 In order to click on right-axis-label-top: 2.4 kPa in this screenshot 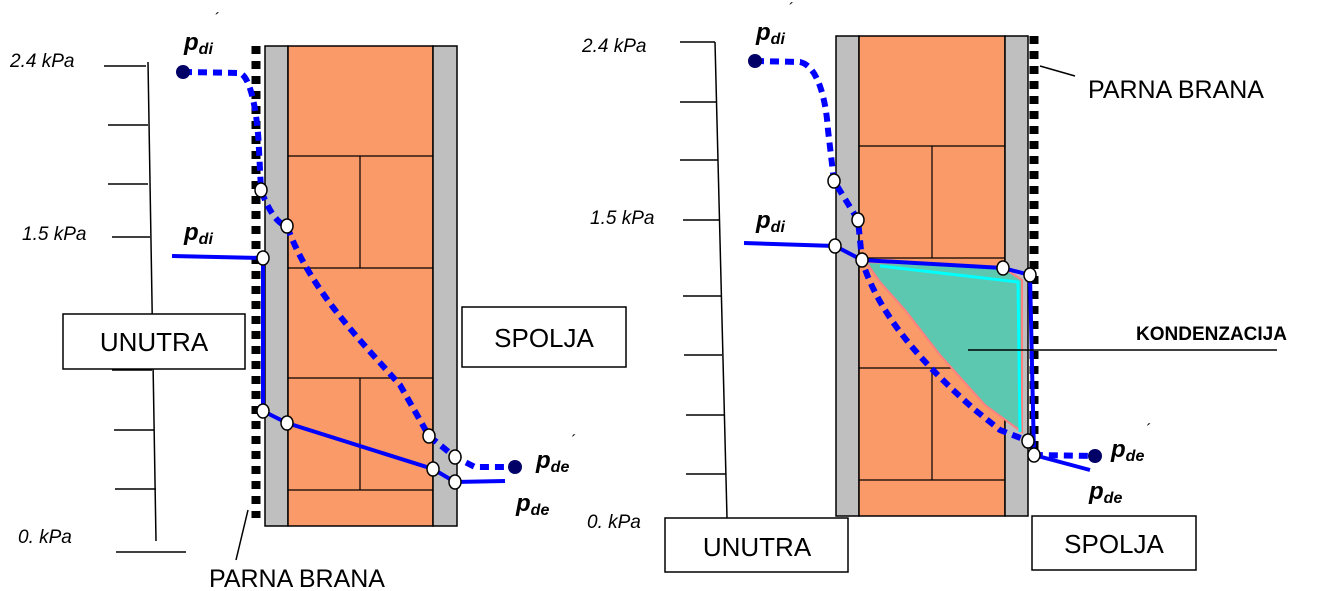, I will do `click(613, 46)`.